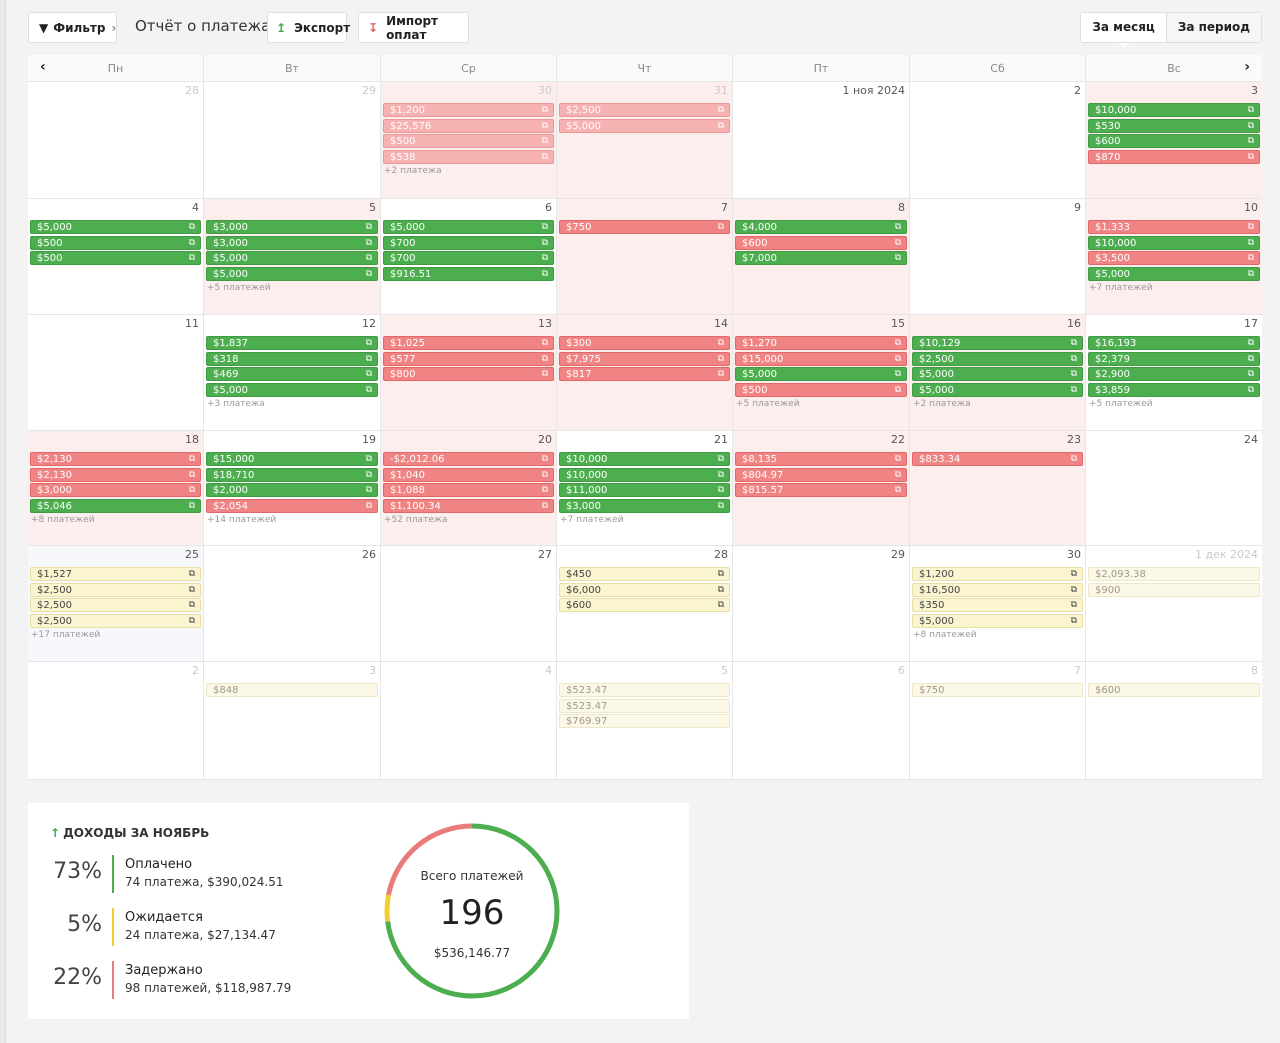 This screenshot has width=1280, height=1043. Describe the element at coordinates (821, 343) in the screenshot. I see `payment-pill: $1,270 ⧉` at that location.